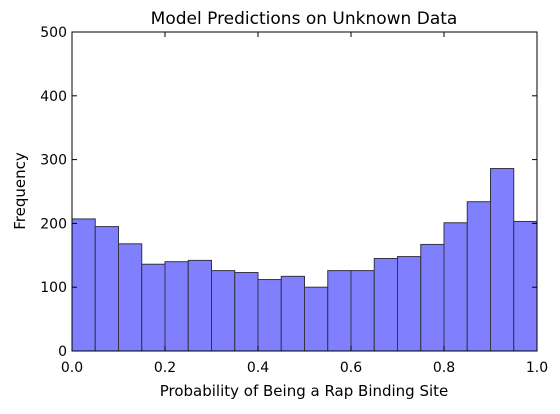 This screenshot has height=414, width=560. Describe the element at coordinates (72, 368) in the screenshot. I see `x-tick-label: 0.0` at that location.